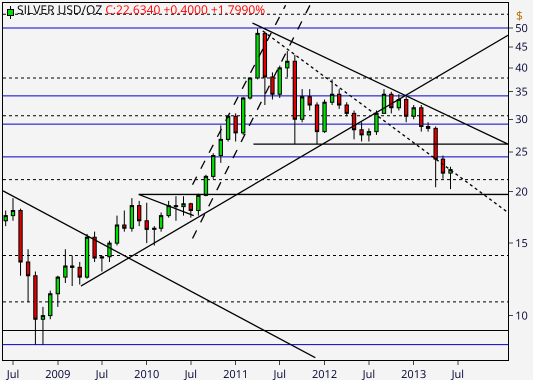  Describe the element at coordinates (521, 192) in the screenshot. I see `y-tick-label: 20` at that location.